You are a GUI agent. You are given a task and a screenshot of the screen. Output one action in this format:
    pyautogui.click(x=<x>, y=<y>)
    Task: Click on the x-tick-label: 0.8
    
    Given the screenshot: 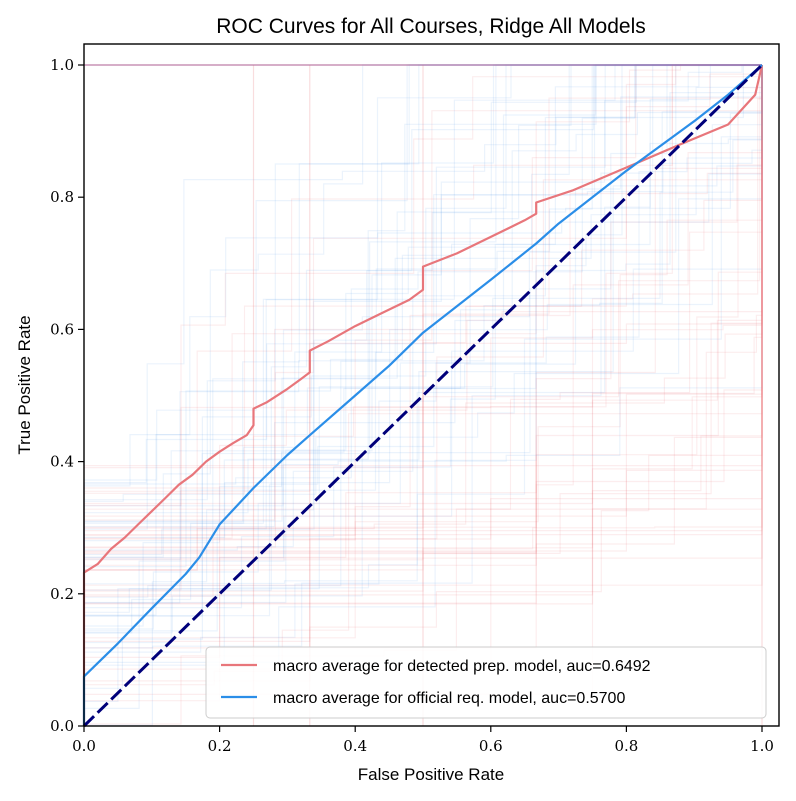 What is the action you would take?
    pyautogui.click(x=626, y=746)
    